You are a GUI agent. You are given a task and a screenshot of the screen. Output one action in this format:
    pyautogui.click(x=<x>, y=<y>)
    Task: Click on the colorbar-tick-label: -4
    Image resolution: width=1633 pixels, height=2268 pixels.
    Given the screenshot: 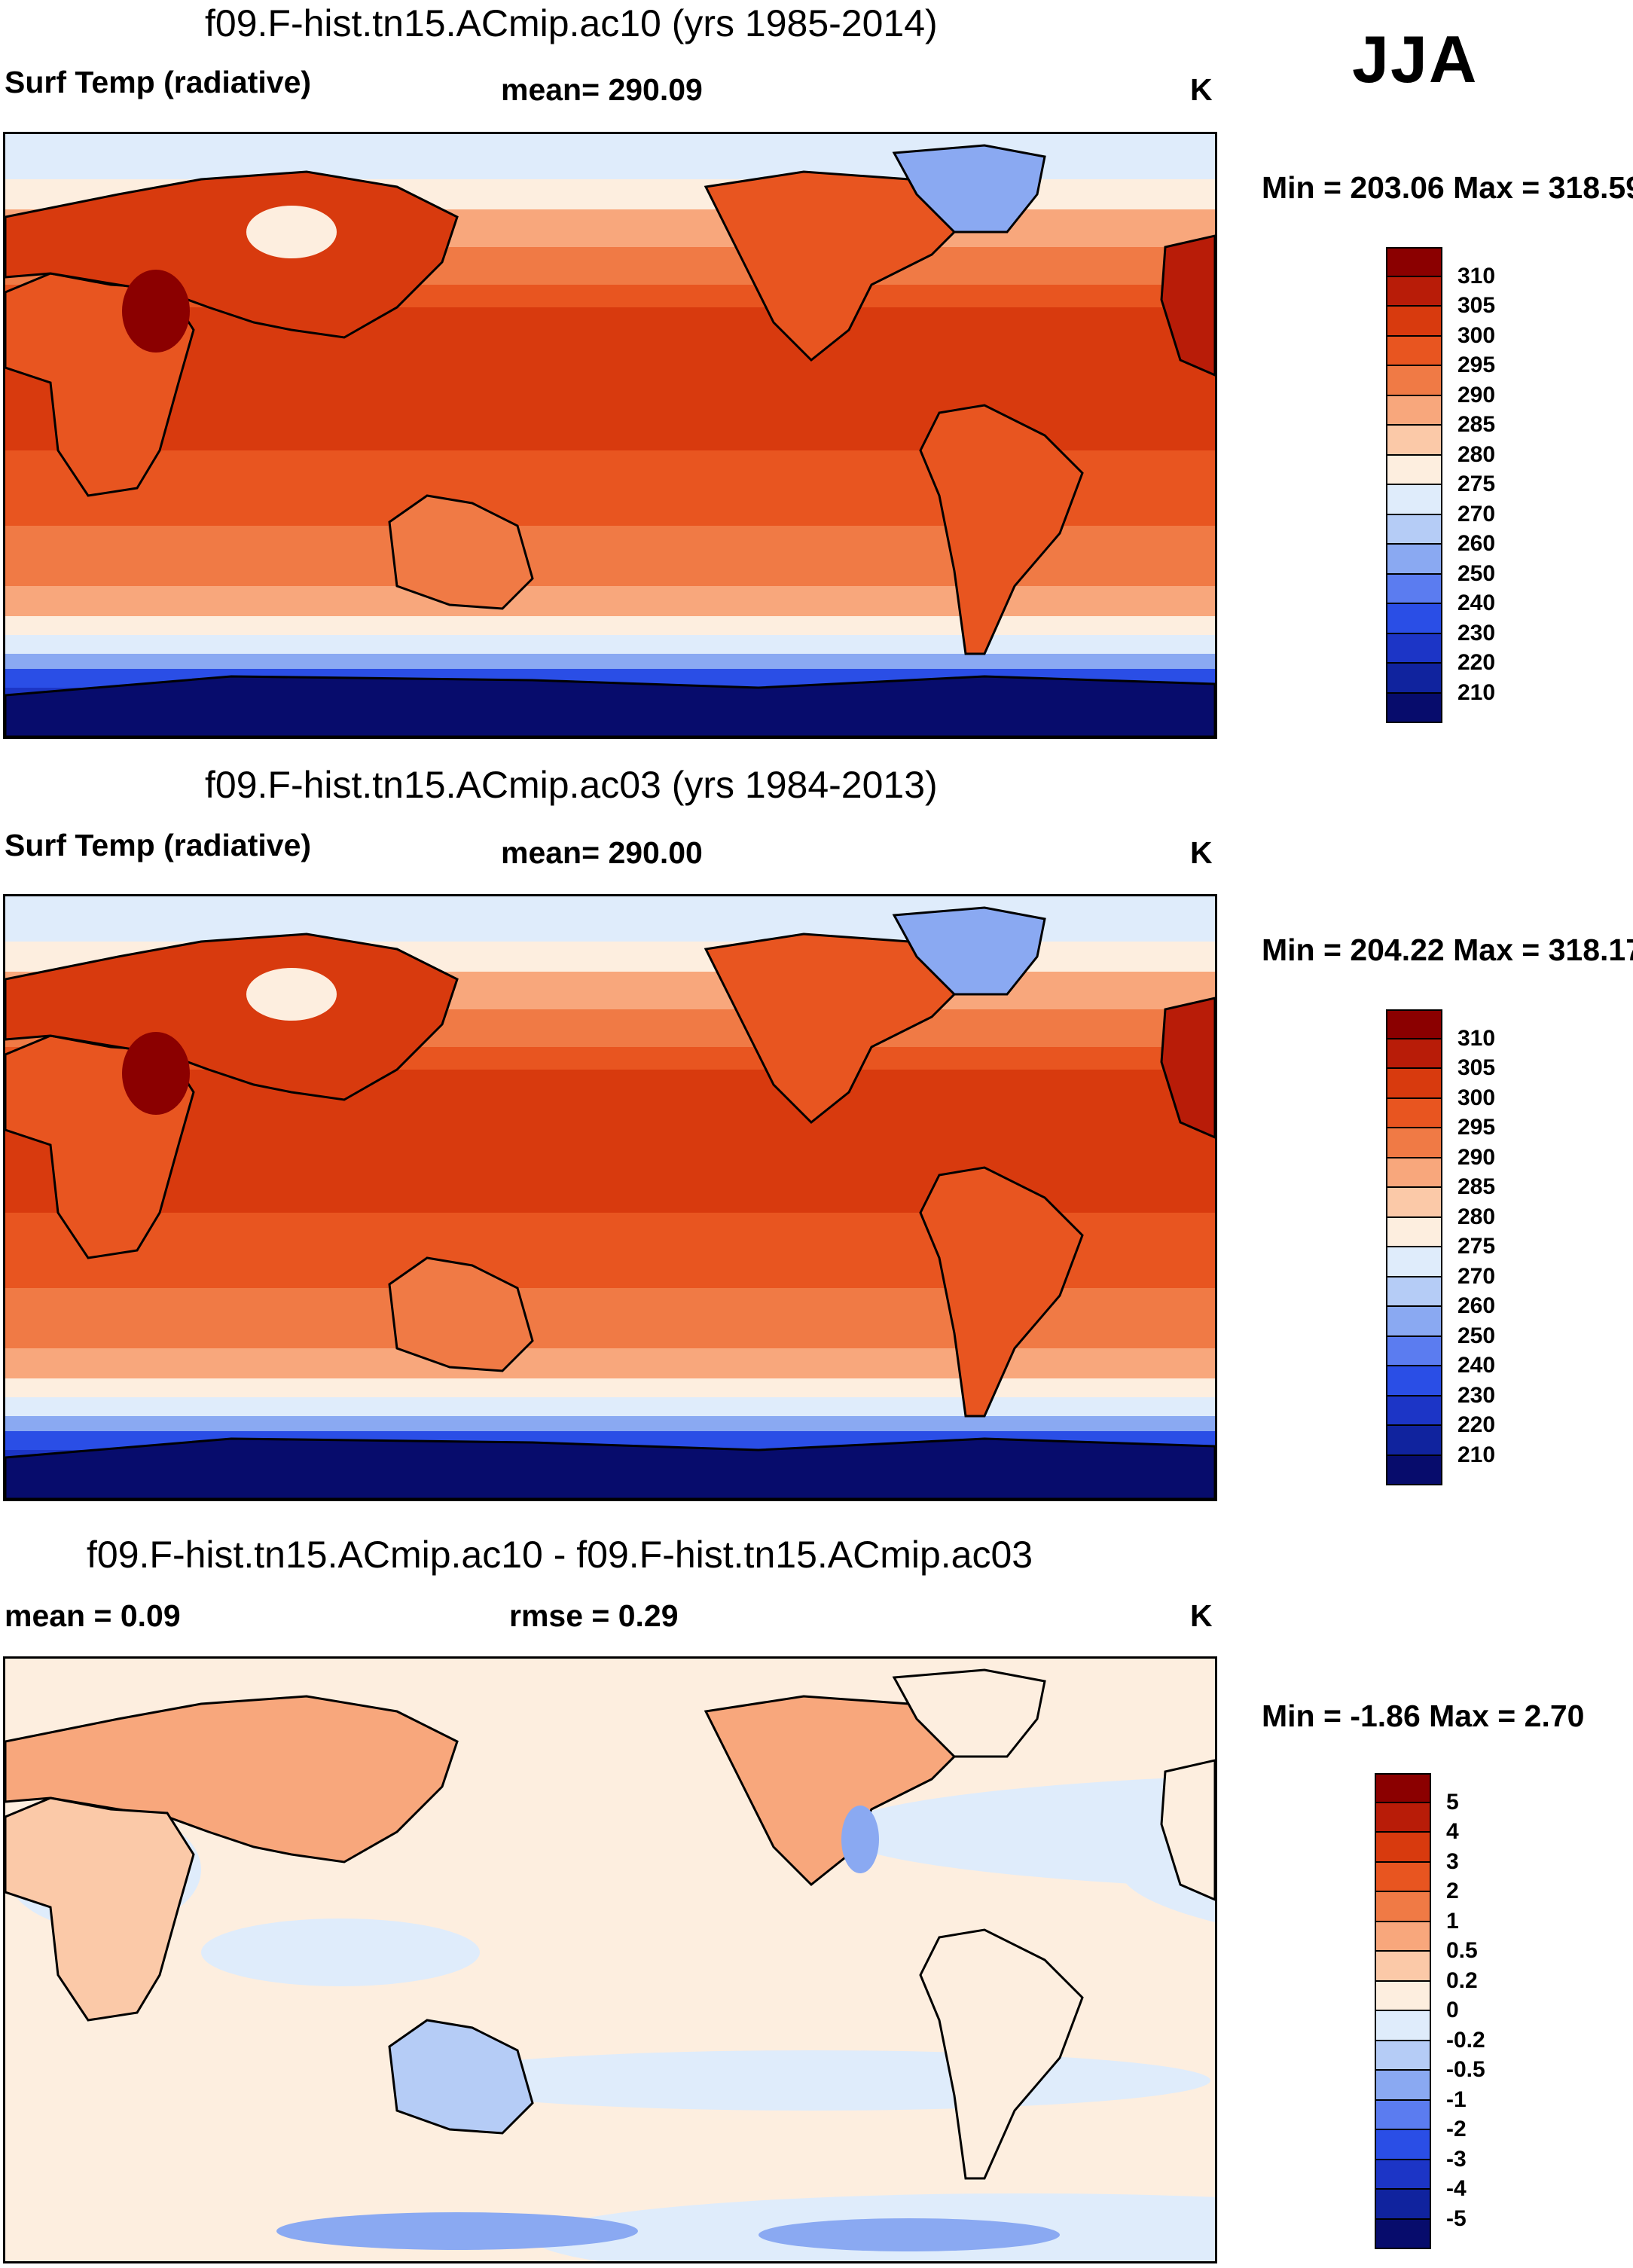 What is the action you would take?
    pyautogui.click(x=1457, y=2189)
    